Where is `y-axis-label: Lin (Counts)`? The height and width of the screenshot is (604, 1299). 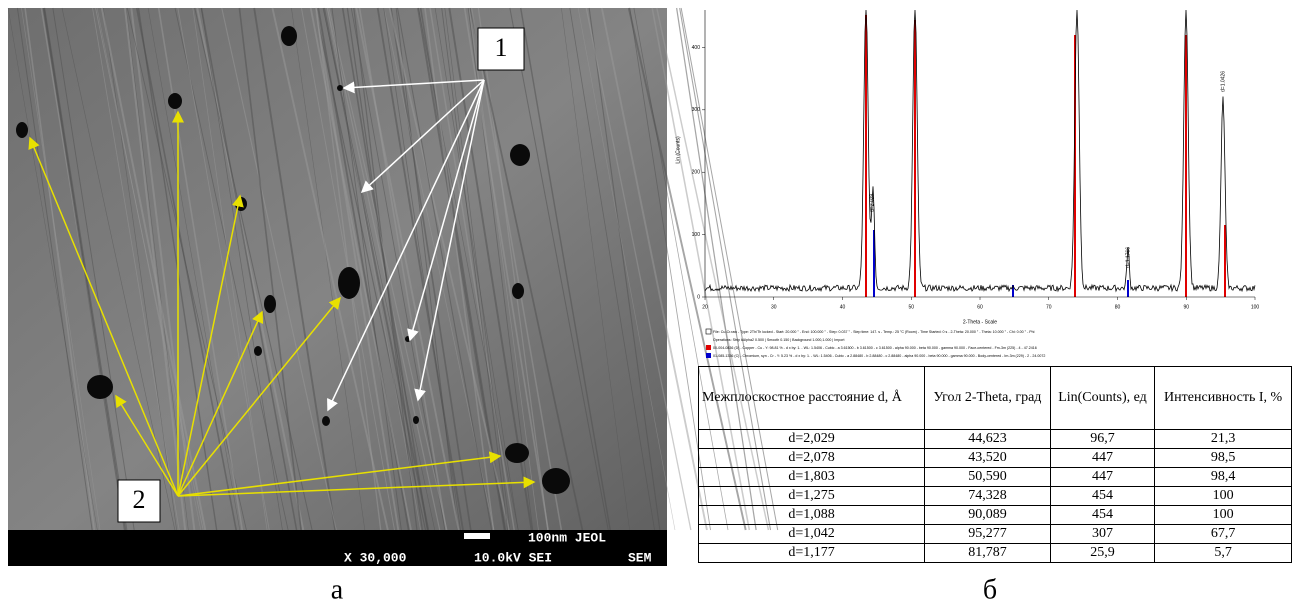
y-axis-label: Lin (Counts) is located at coordinates (678, 150).